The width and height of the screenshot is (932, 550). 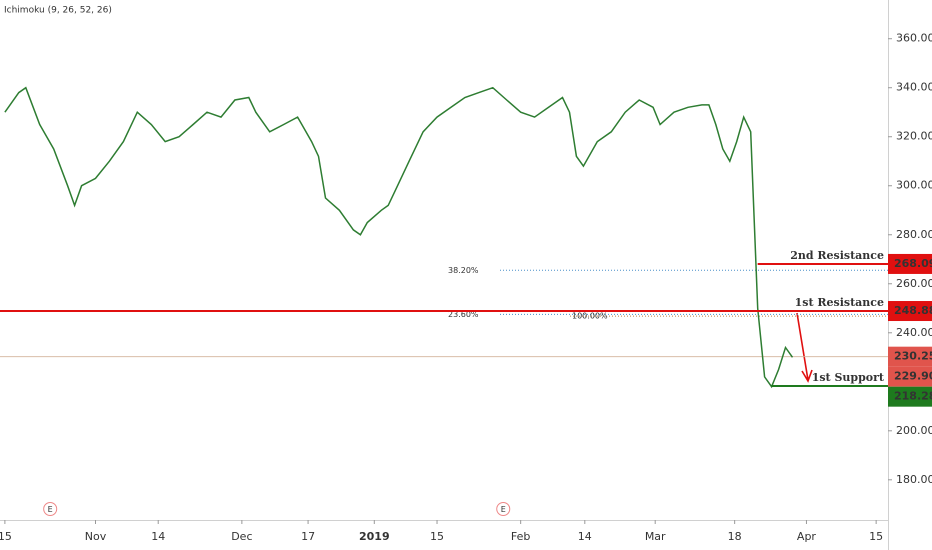 I want to click on y-tick-label: 340.00, so click(x=914, y=87).